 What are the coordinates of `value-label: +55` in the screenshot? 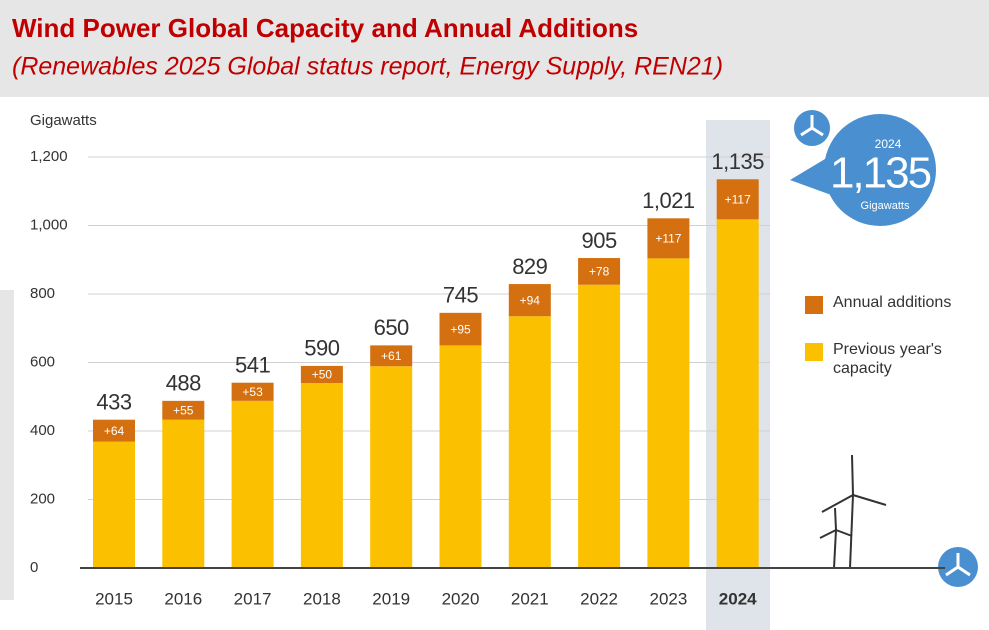 It's located at (183, 410).